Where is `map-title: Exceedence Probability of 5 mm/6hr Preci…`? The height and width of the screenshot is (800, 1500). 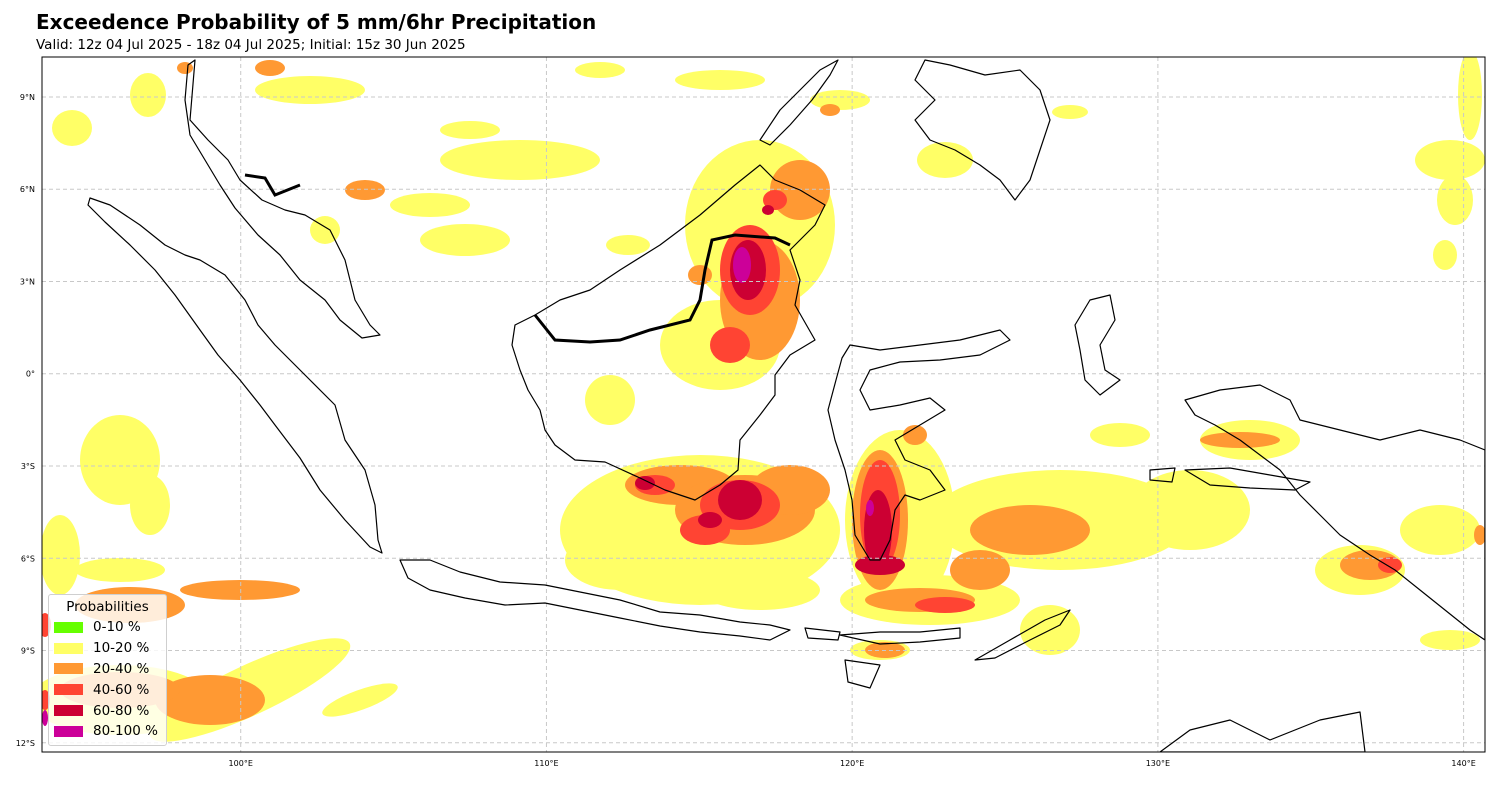
map-title: Exceedence Probability of 5 mm/6hr Preci… is located at coordinates (316, 22).